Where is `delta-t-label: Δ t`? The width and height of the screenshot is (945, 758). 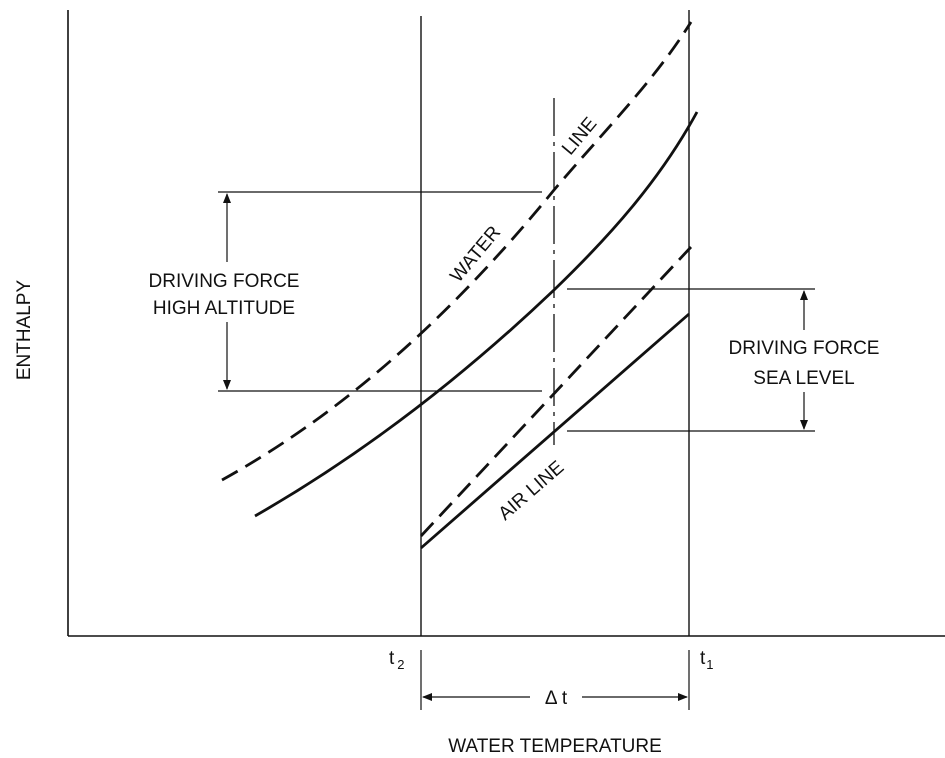
delta-t-label: Δ t is located at coordinates (556, 698).